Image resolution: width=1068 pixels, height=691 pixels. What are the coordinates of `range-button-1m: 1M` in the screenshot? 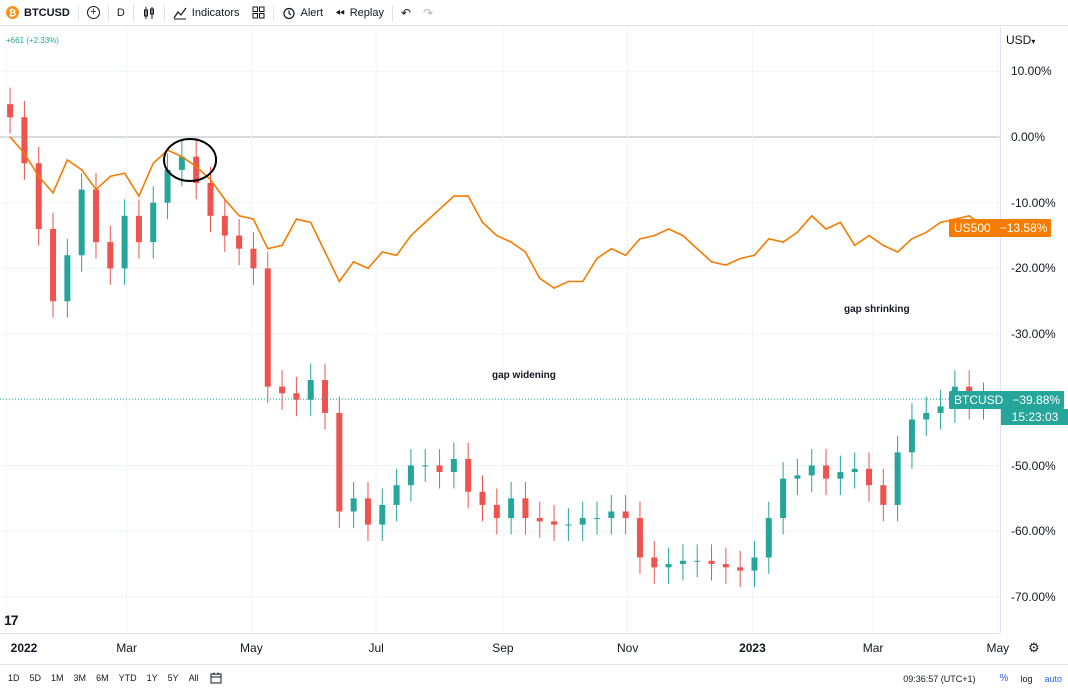 It's located at (57, 678).